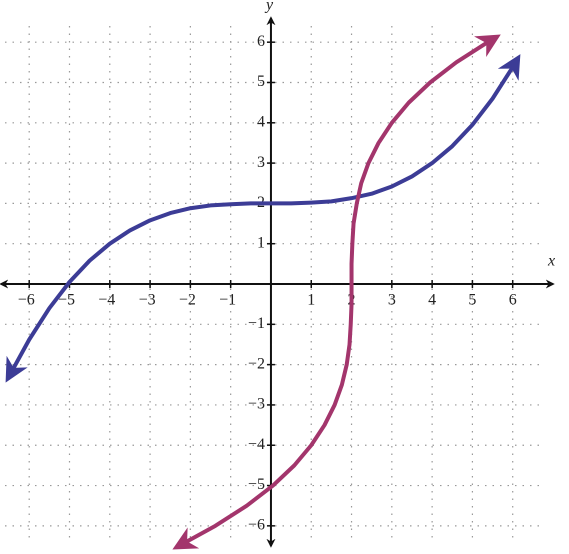  I want to click on y-tick-label: −6, so click(256, 525).